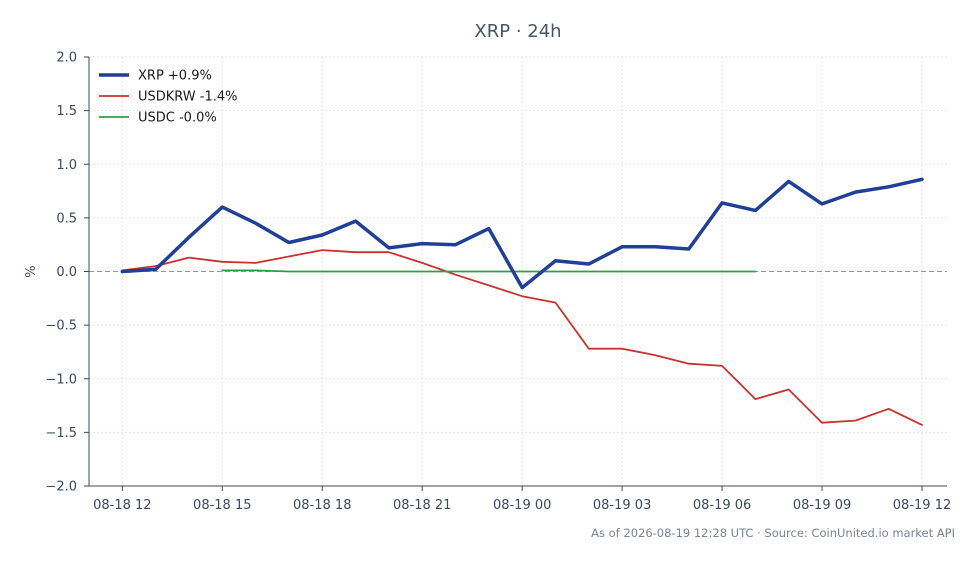 This screenshot has height=564, width=979. I want to click on y-axis-label: %, so click(31, 271).